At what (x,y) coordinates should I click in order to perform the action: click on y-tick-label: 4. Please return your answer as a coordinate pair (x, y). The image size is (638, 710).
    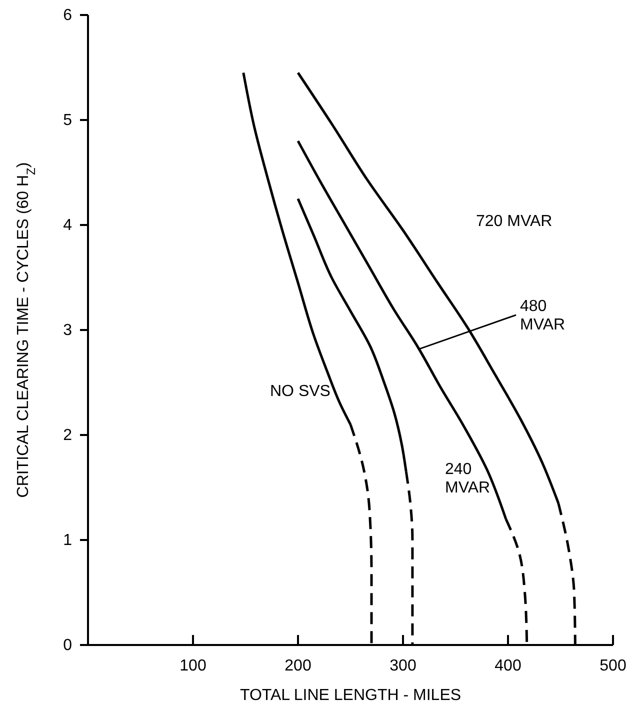
    Looking at the image, I should click on (67, 225).